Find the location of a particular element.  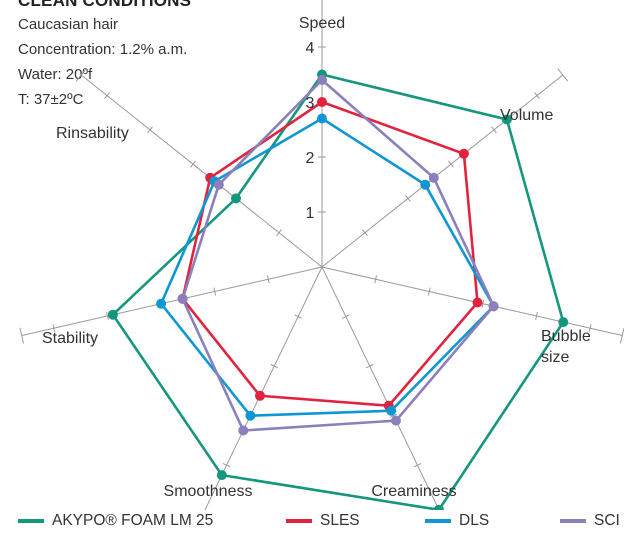

data-point-sci-bubble-size is located at coordinates (493, 306).